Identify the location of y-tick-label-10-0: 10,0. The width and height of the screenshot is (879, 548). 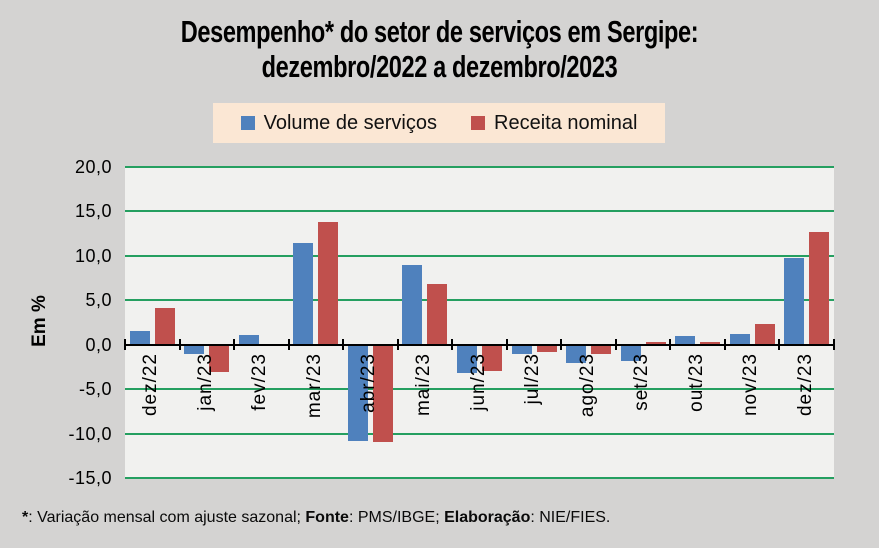
(93, 255).